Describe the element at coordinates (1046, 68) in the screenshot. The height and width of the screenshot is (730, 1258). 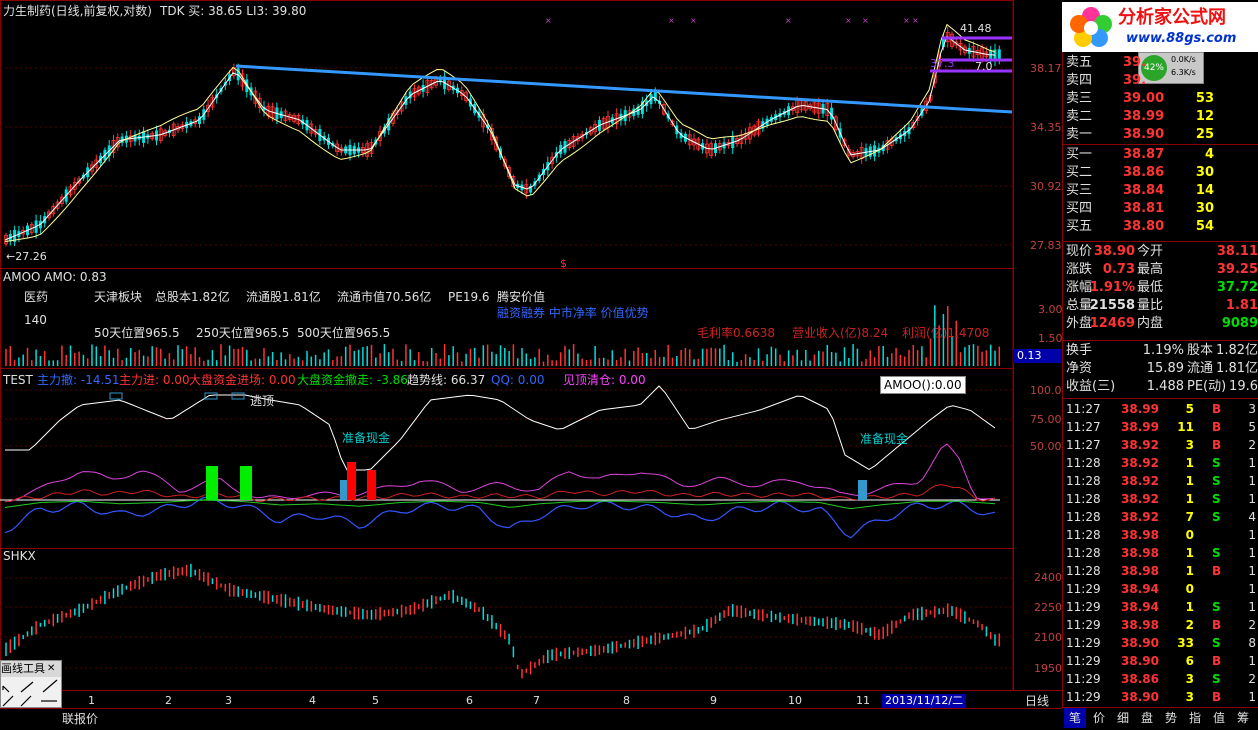
I see `price-tick: 38.17` at that location.